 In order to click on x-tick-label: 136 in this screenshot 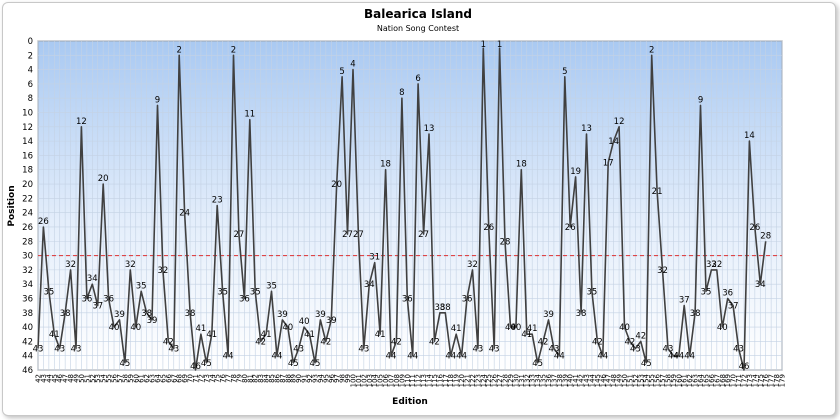, I will do `click(549, 380)`.